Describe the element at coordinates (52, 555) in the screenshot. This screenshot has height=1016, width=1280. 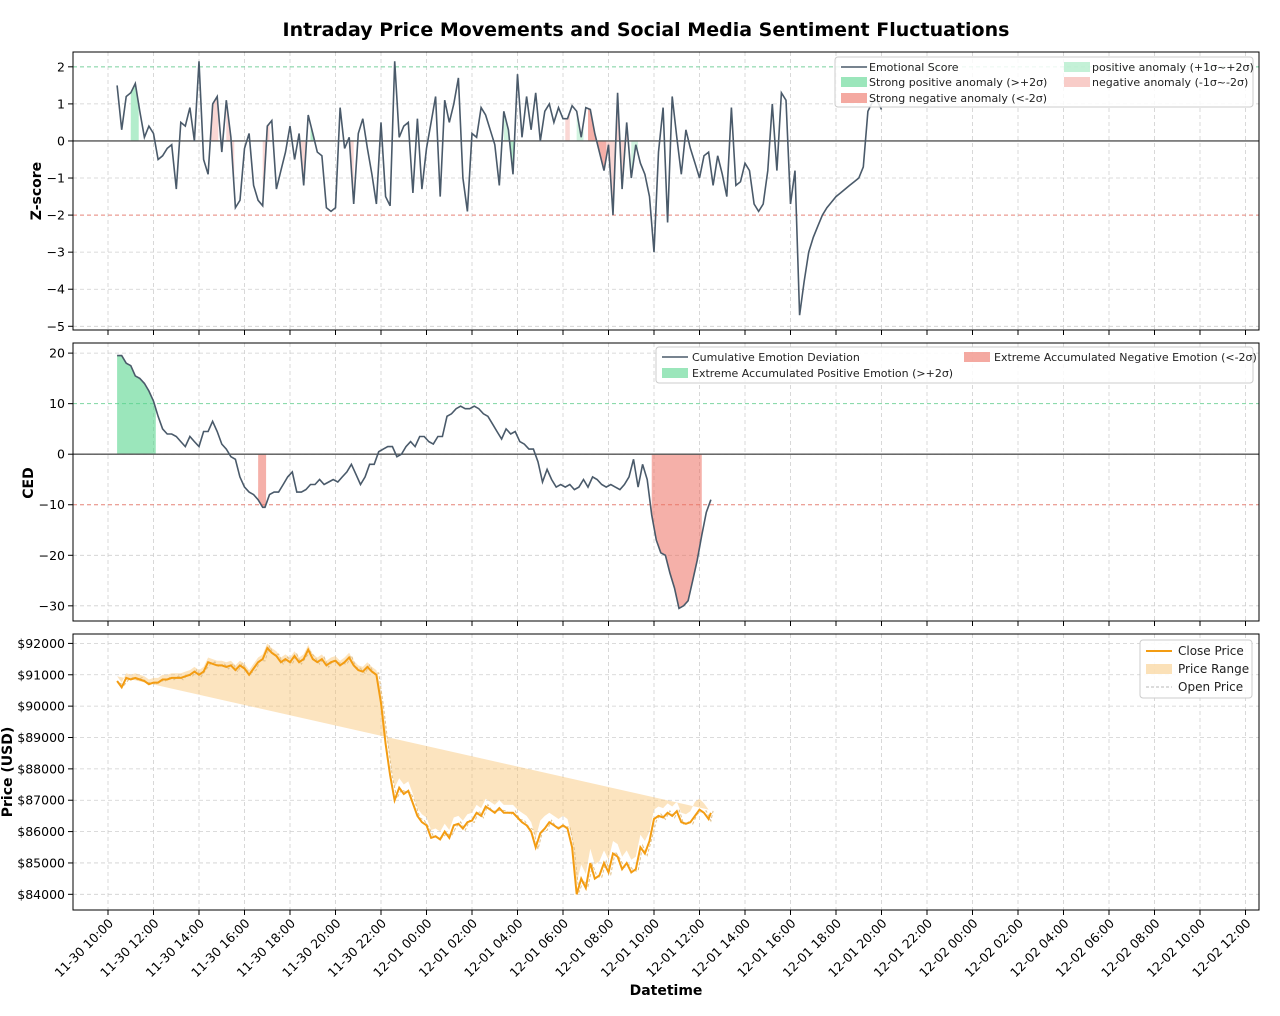
I see `y-tick-label: −20` at that location.